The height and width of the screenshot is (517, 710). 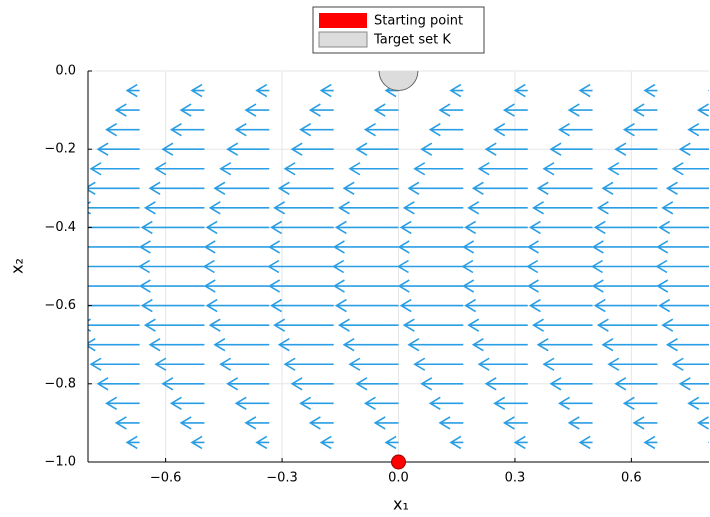 What do you see at coordinates (418, 21) in the screenshot?
I see `legend-label: Starting point` at bounding box center [418, 21].